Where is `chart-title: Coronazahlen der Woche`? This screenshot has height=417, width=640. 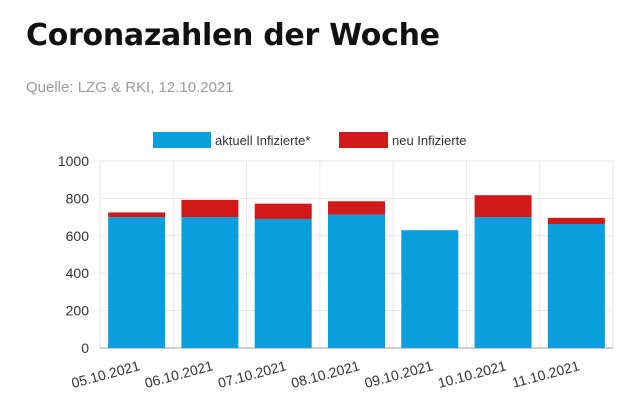
chart-title: Coronazahlen der Woche is located at coordinates (233, 35).